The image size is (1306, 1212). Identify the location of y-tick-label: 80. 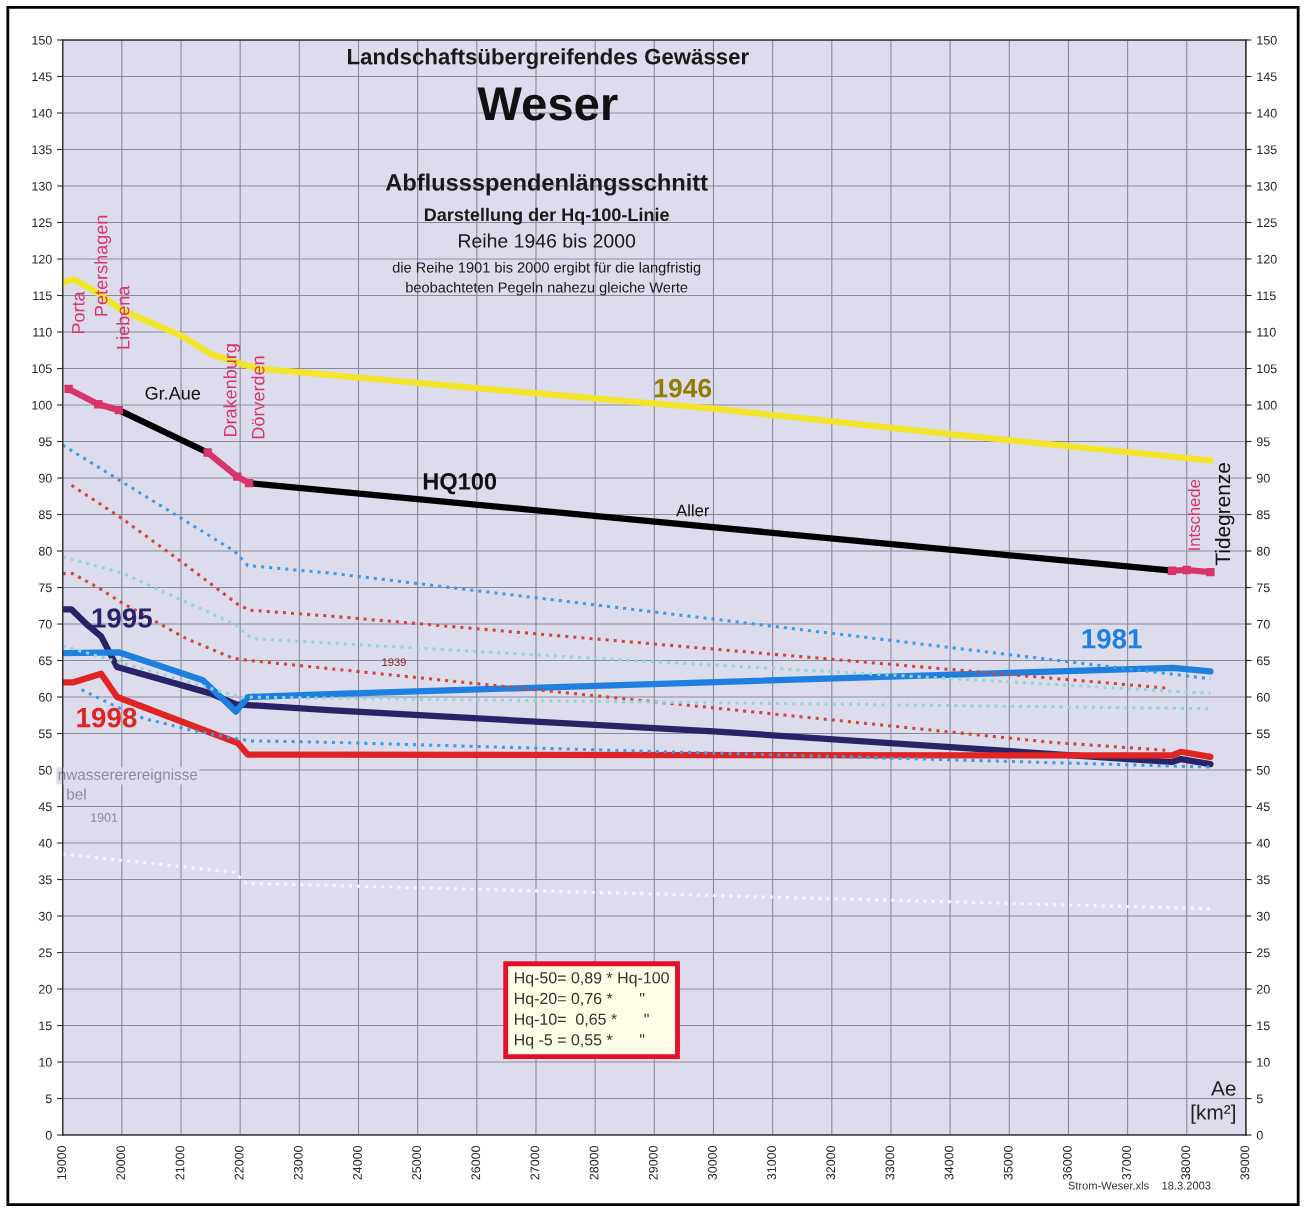
(45, 551).